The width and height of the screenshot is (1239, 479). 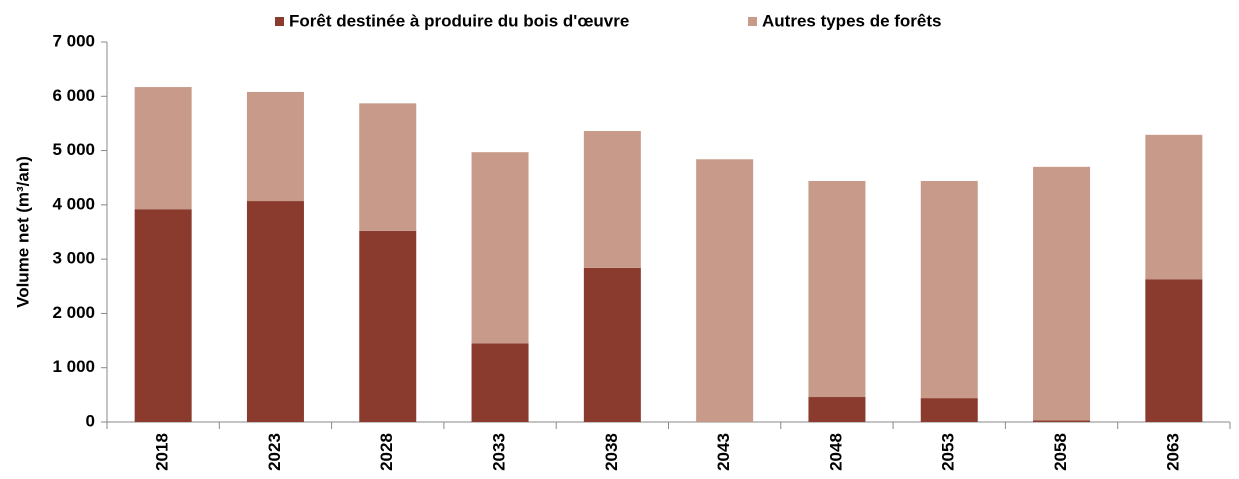 I want to click on y-tick-label: 2 000, so click(x=73, y=312).